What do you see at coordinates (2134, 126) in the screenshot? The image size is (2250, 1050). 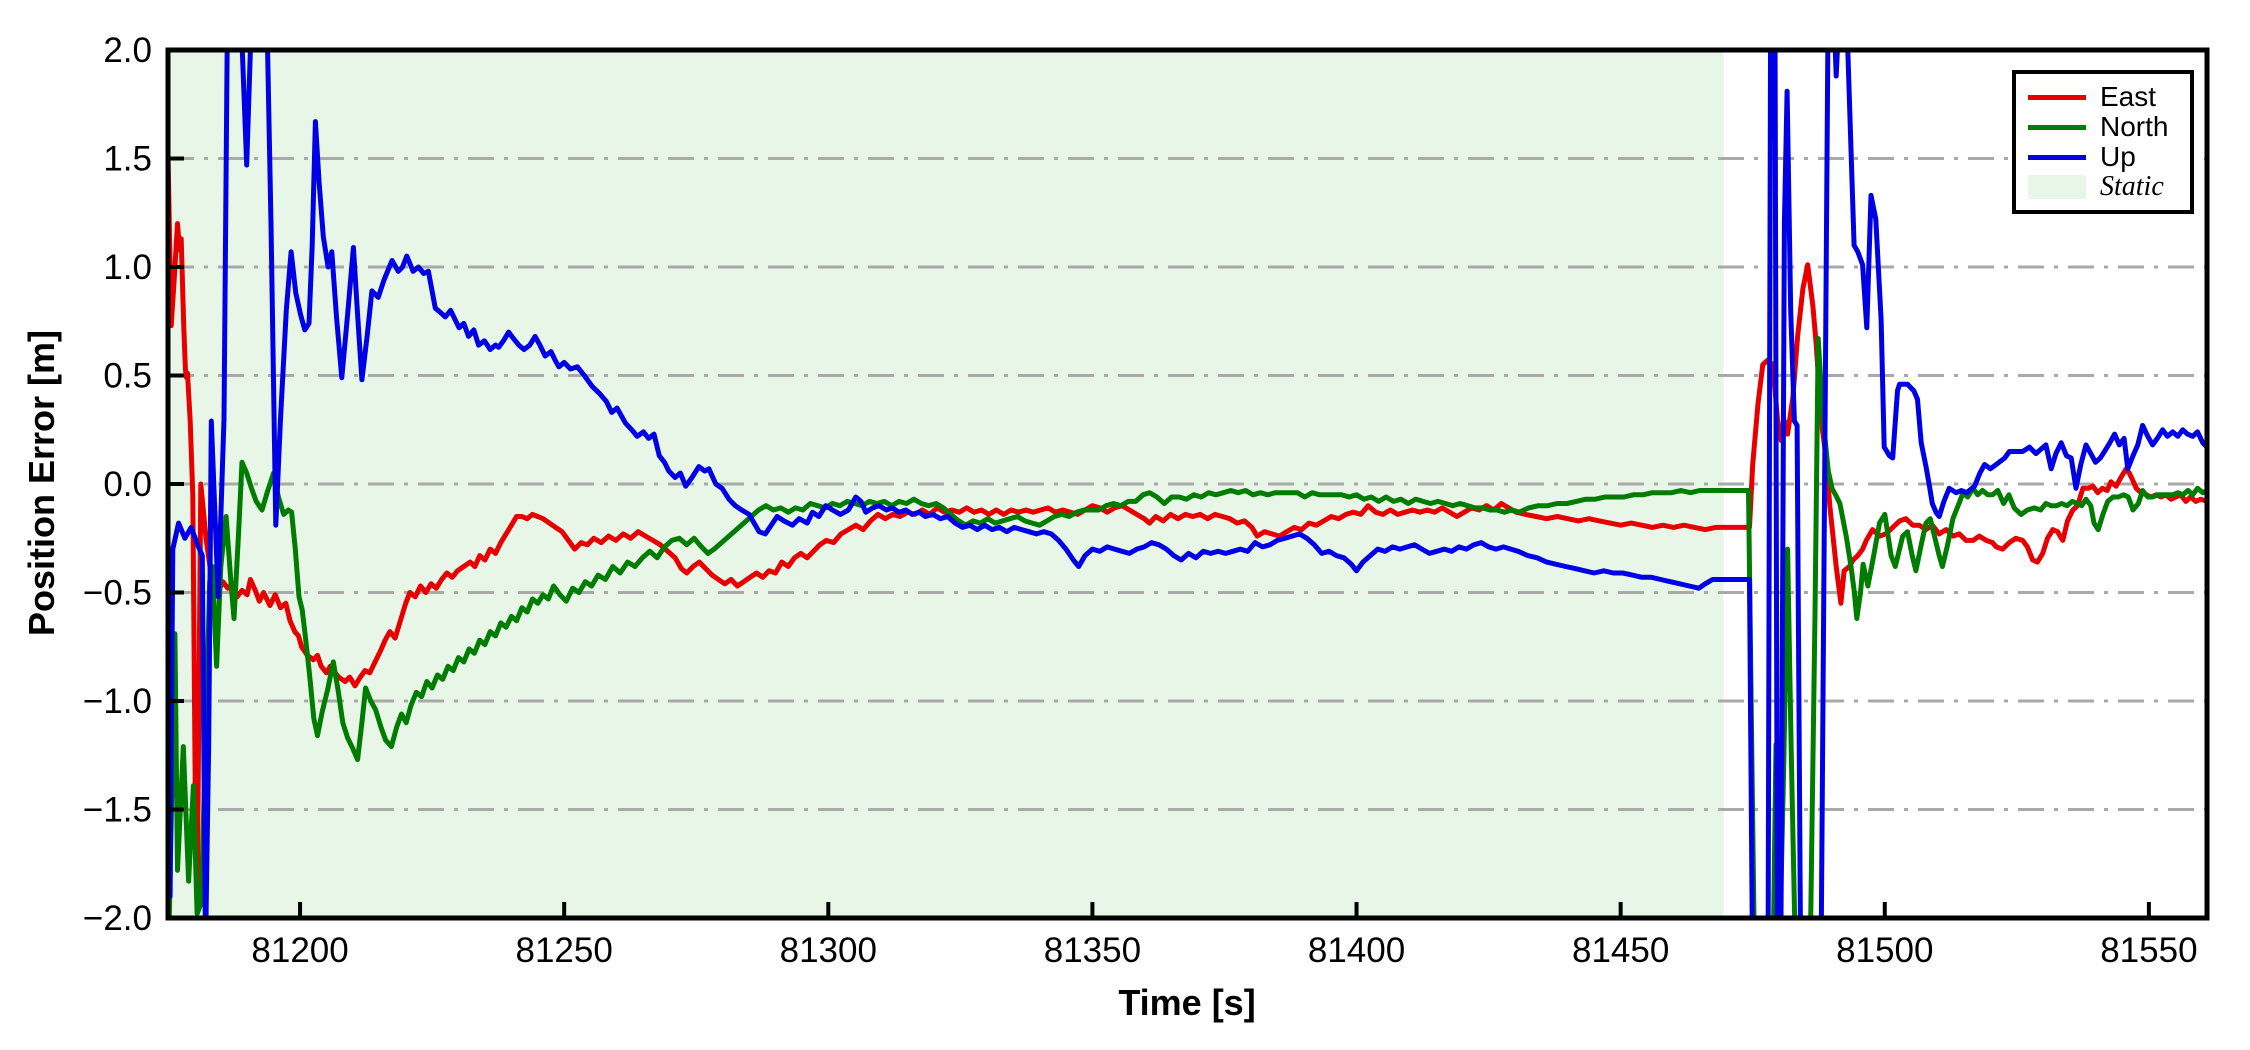 I see `legend-label-north: North` at bounding box center [2134, 126].